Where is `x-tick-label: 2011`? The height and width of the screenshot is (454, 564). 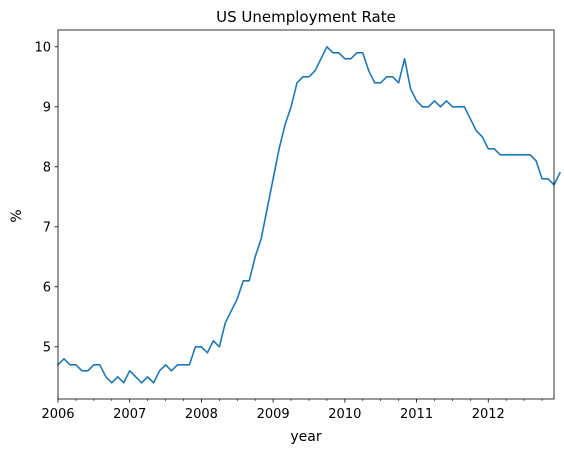
x-tick-label: 2011 is located at coordinates (416, 414).